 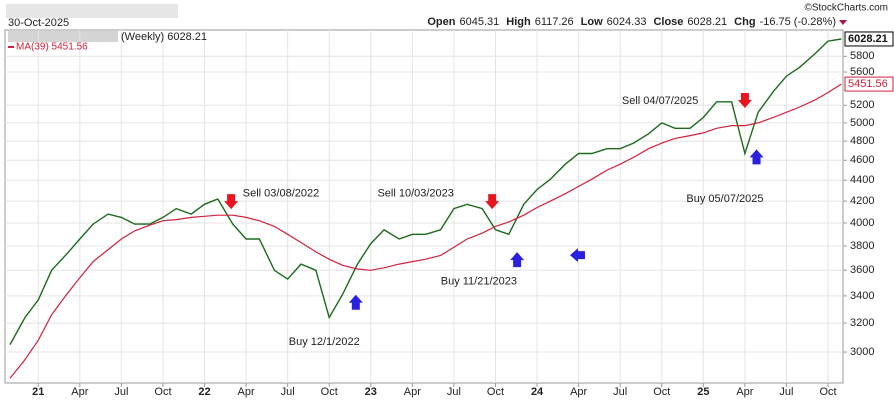 What do you see at coordinates (744, 22) in the screenshot?
I see `quote-label: Chg` at bounding box center [744, 22].